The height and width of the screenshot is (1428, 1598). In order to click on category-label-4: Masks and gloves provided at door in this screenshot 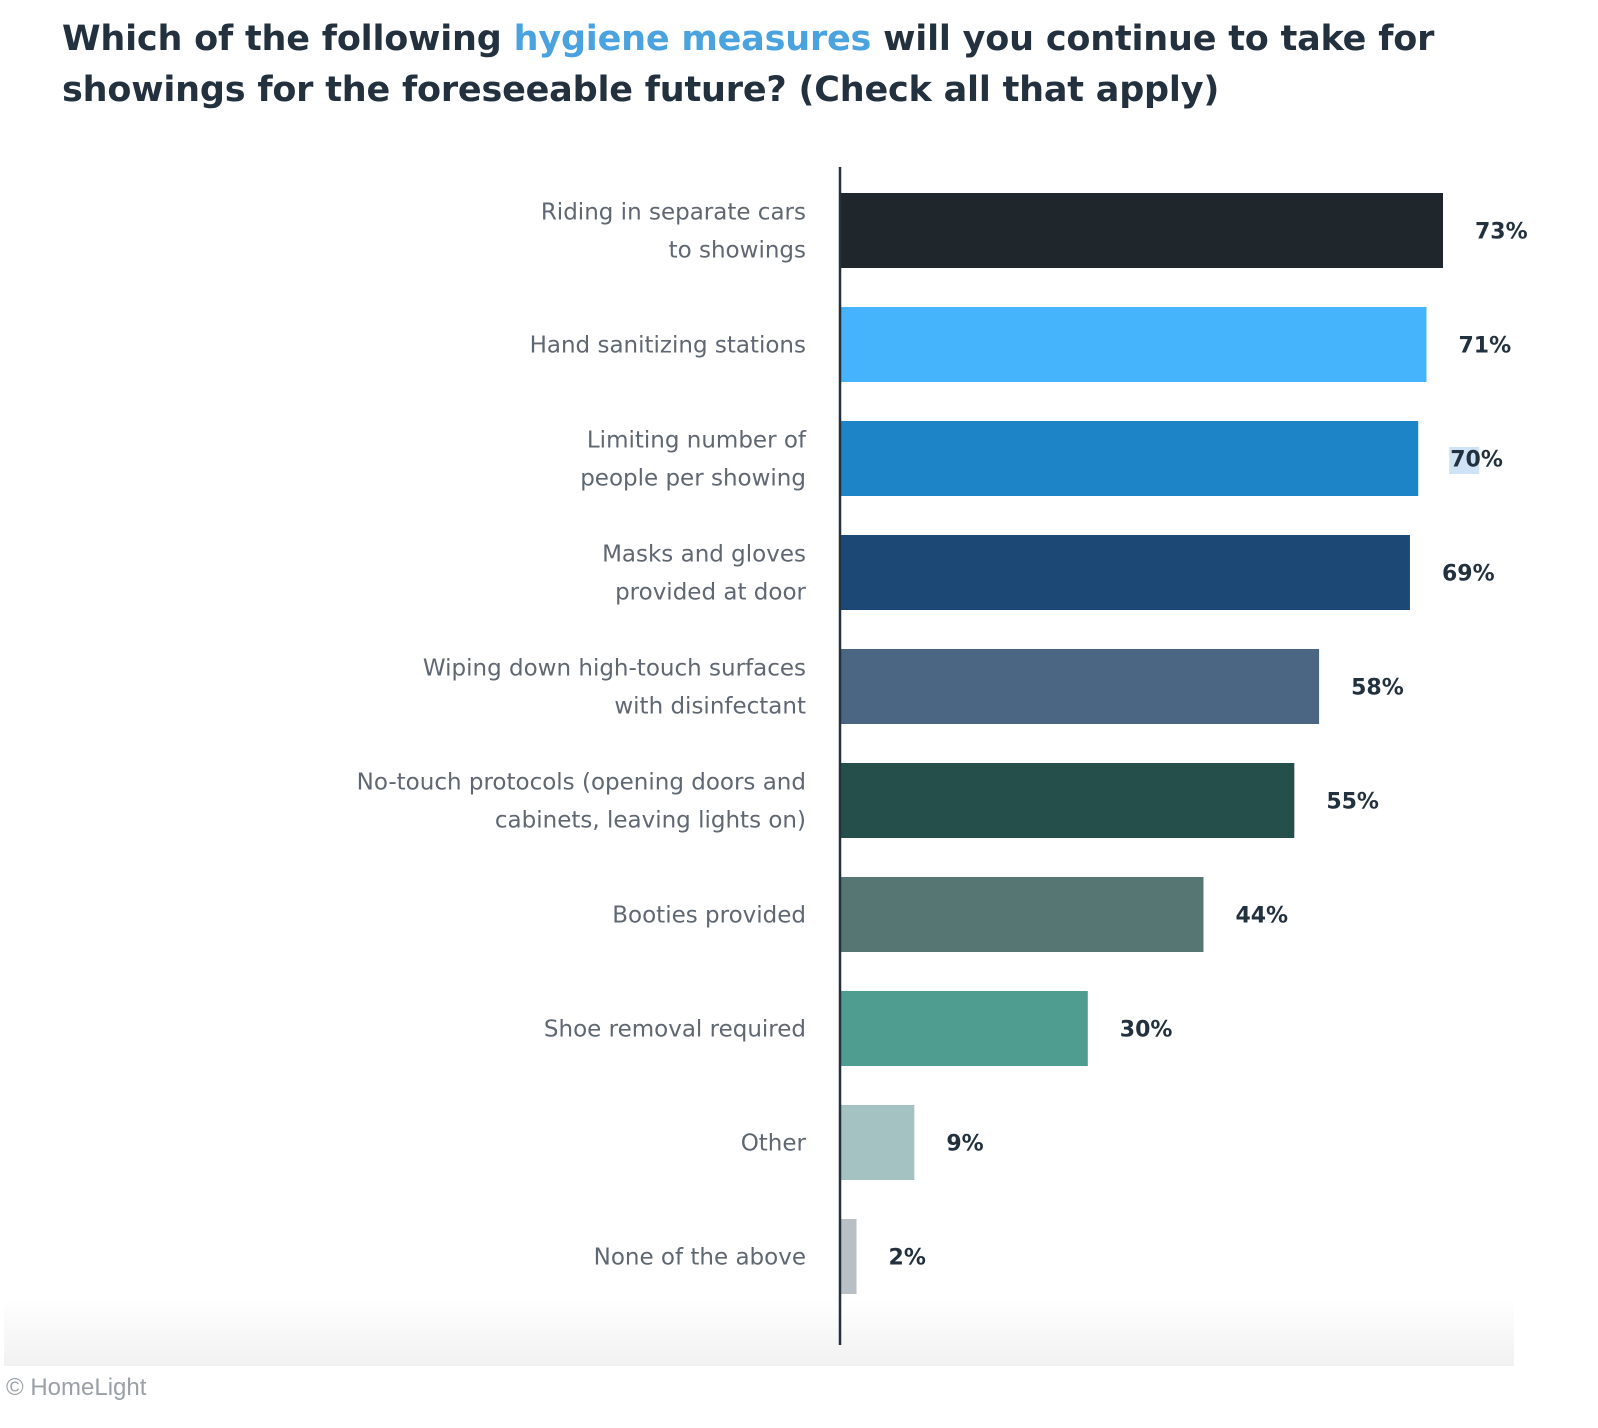, I will do `click(704, 574)`.